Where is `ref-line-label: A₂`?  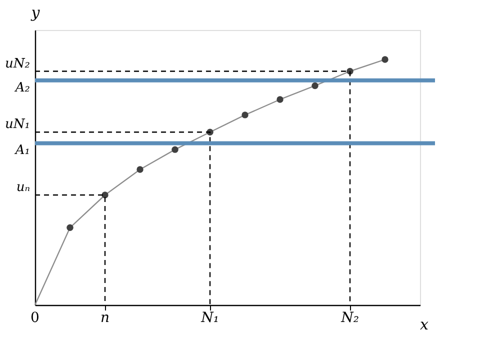
ref-line-label: A₂ is located at coordinates (22, 88).